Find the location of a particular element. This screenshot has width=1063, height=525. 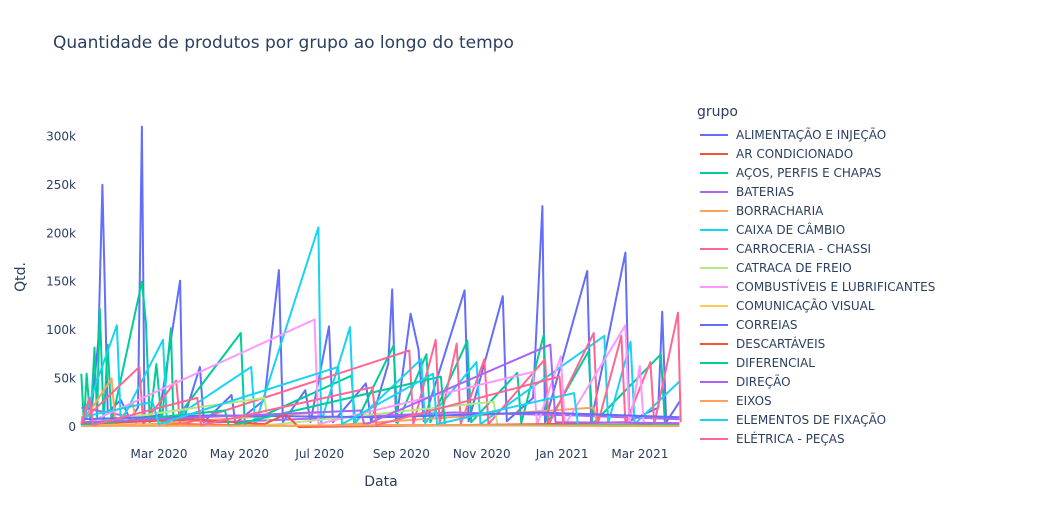

legend-label: AR CONDICIONADO is located at coordinates (795, 153).